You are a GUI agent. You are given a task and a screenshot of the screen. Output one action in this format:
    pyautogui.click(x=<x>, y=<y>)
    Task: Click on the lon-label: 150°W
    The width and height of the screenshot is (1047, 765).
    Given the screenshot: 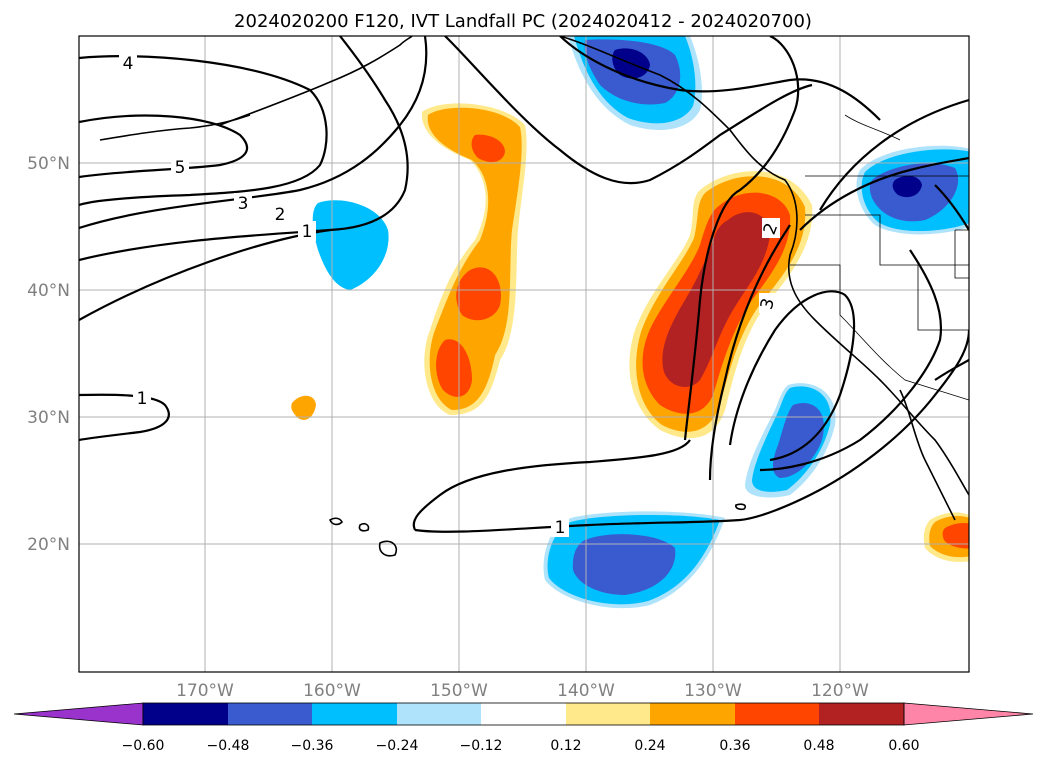 What is the action you would take?
    pyautogui.click(x=459, y=691)
    